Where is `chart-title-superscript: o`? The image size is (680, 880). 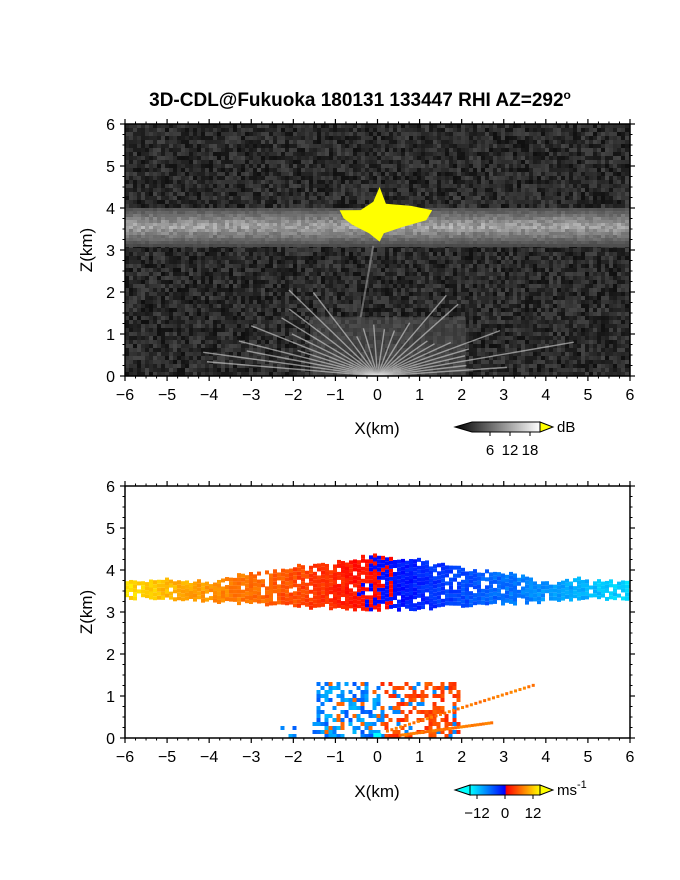 chart-title-superscript: o is located at coordinates (567, 95).